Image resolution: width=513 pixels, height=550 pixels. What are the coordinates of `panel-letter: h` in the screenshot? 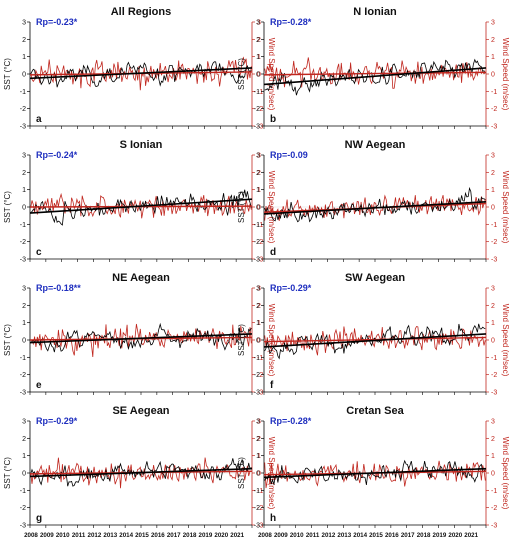 It's located at (273, 518).